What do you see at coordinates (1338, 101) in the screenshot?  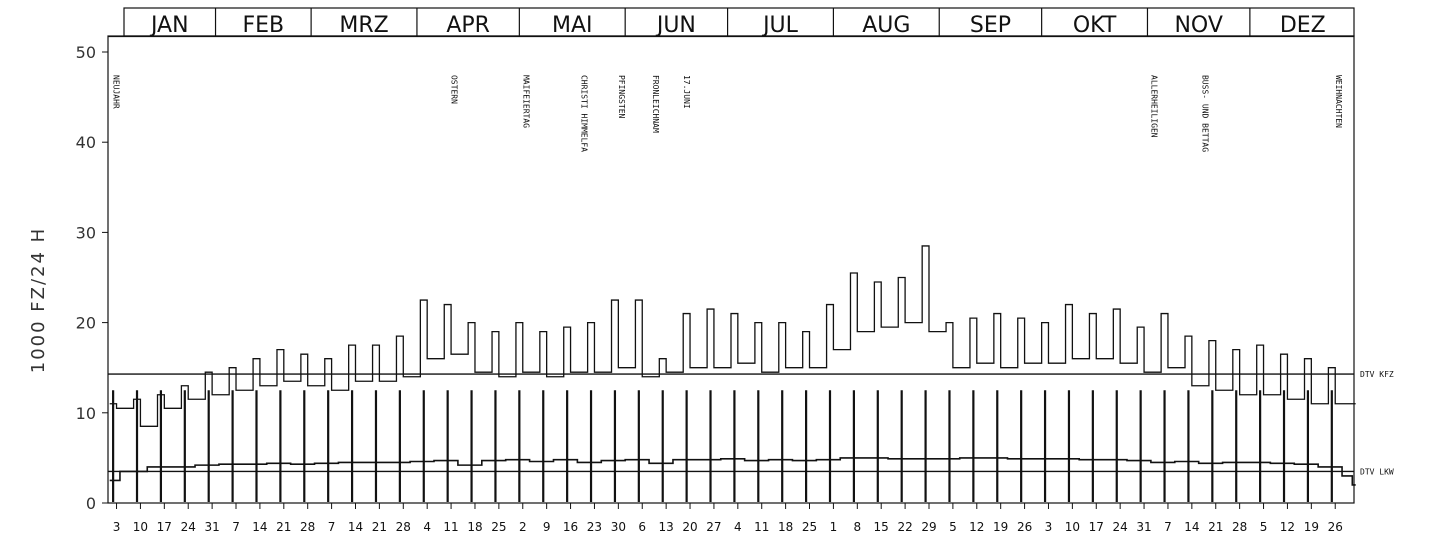 I see `holiday-label: WEIHNACHTEN` at bounding box center [1338, 101].